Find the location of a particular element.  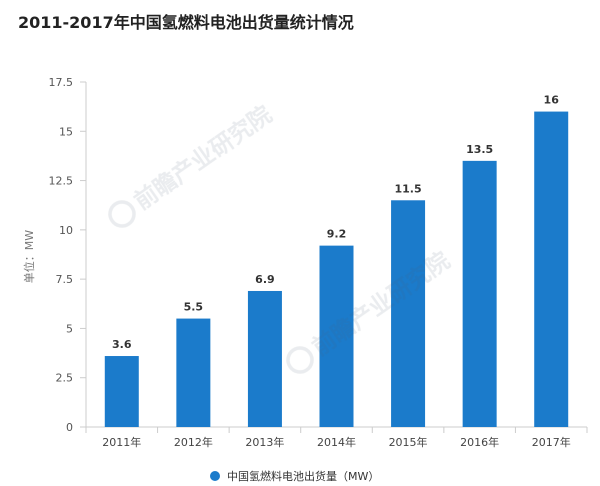

data-label: 5.5 is located at coordinates (194, 307).